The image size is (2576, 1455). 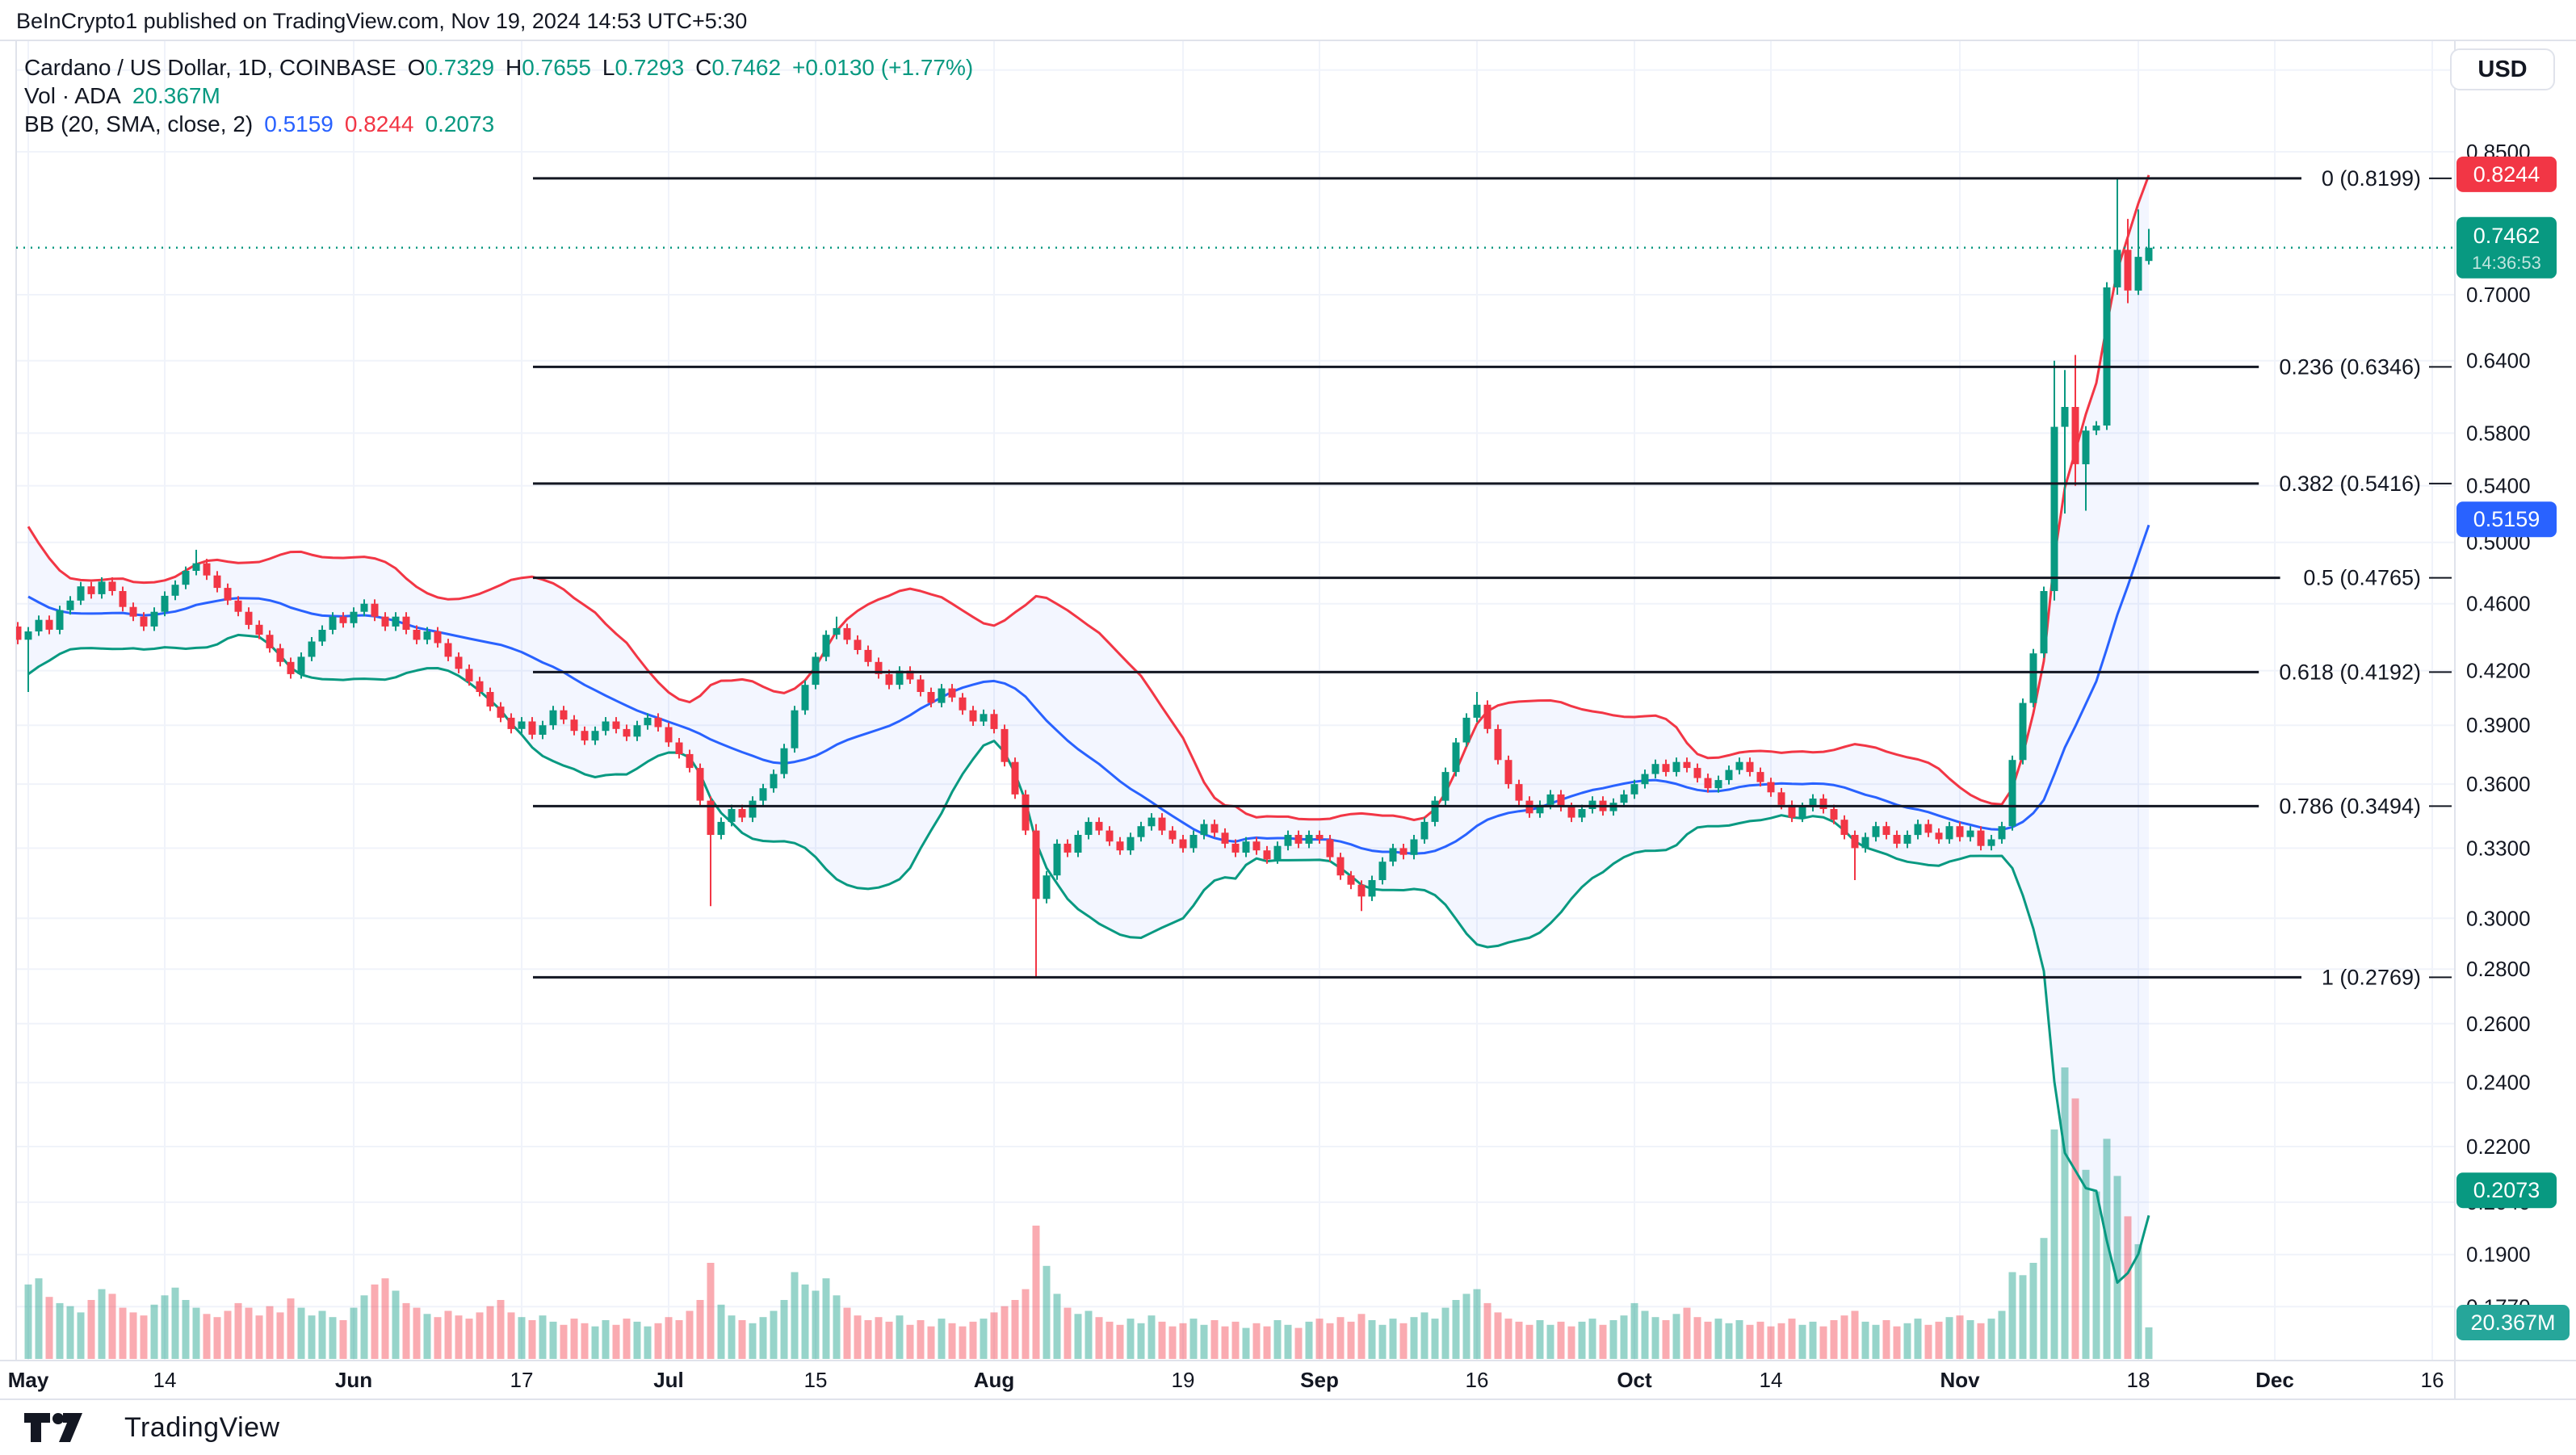 What do you see at coordinates (2350, 806) in the screenshot?
I see `svg-text: 0.786 (0.3494)` at bounding box center [2350, 806].